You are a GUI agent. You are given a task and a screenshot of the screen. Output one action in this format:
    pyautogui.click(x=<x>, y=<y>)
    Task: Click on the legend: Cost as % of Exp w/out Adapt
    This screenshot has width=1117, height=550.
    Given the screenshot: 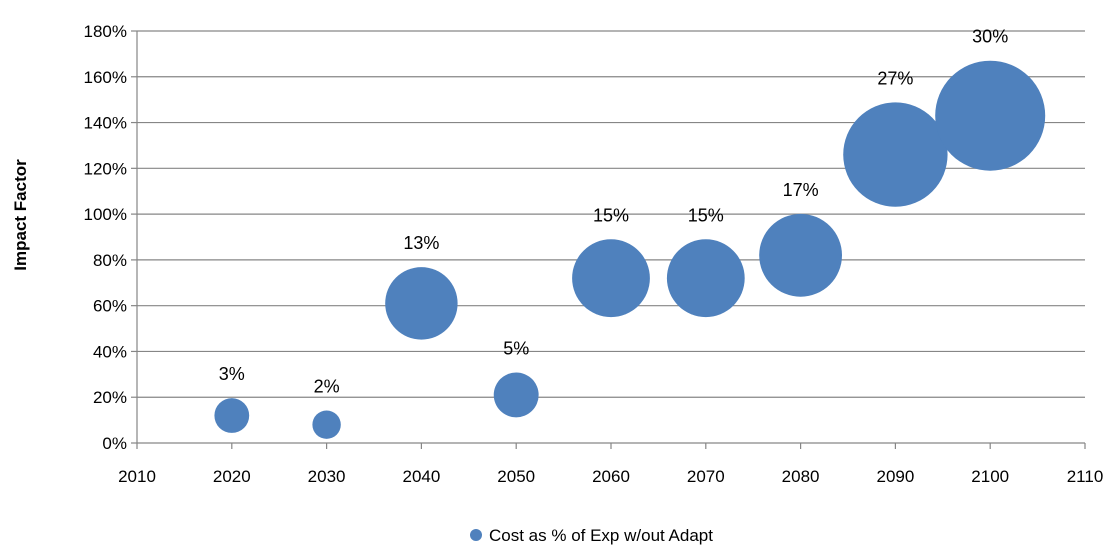 What is the action you would take?
    pyautogui.click(x=591, y=535)
    